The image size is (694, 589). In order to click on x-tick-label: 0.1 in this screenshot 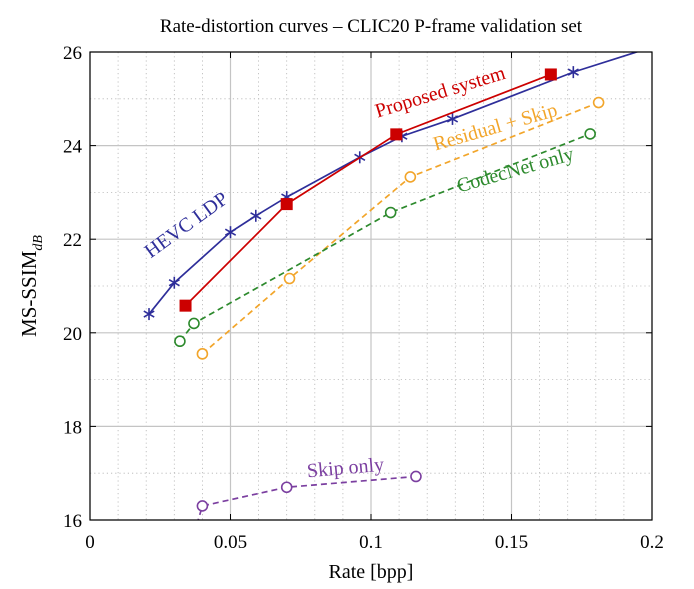, I will do `click(371, 542)`.